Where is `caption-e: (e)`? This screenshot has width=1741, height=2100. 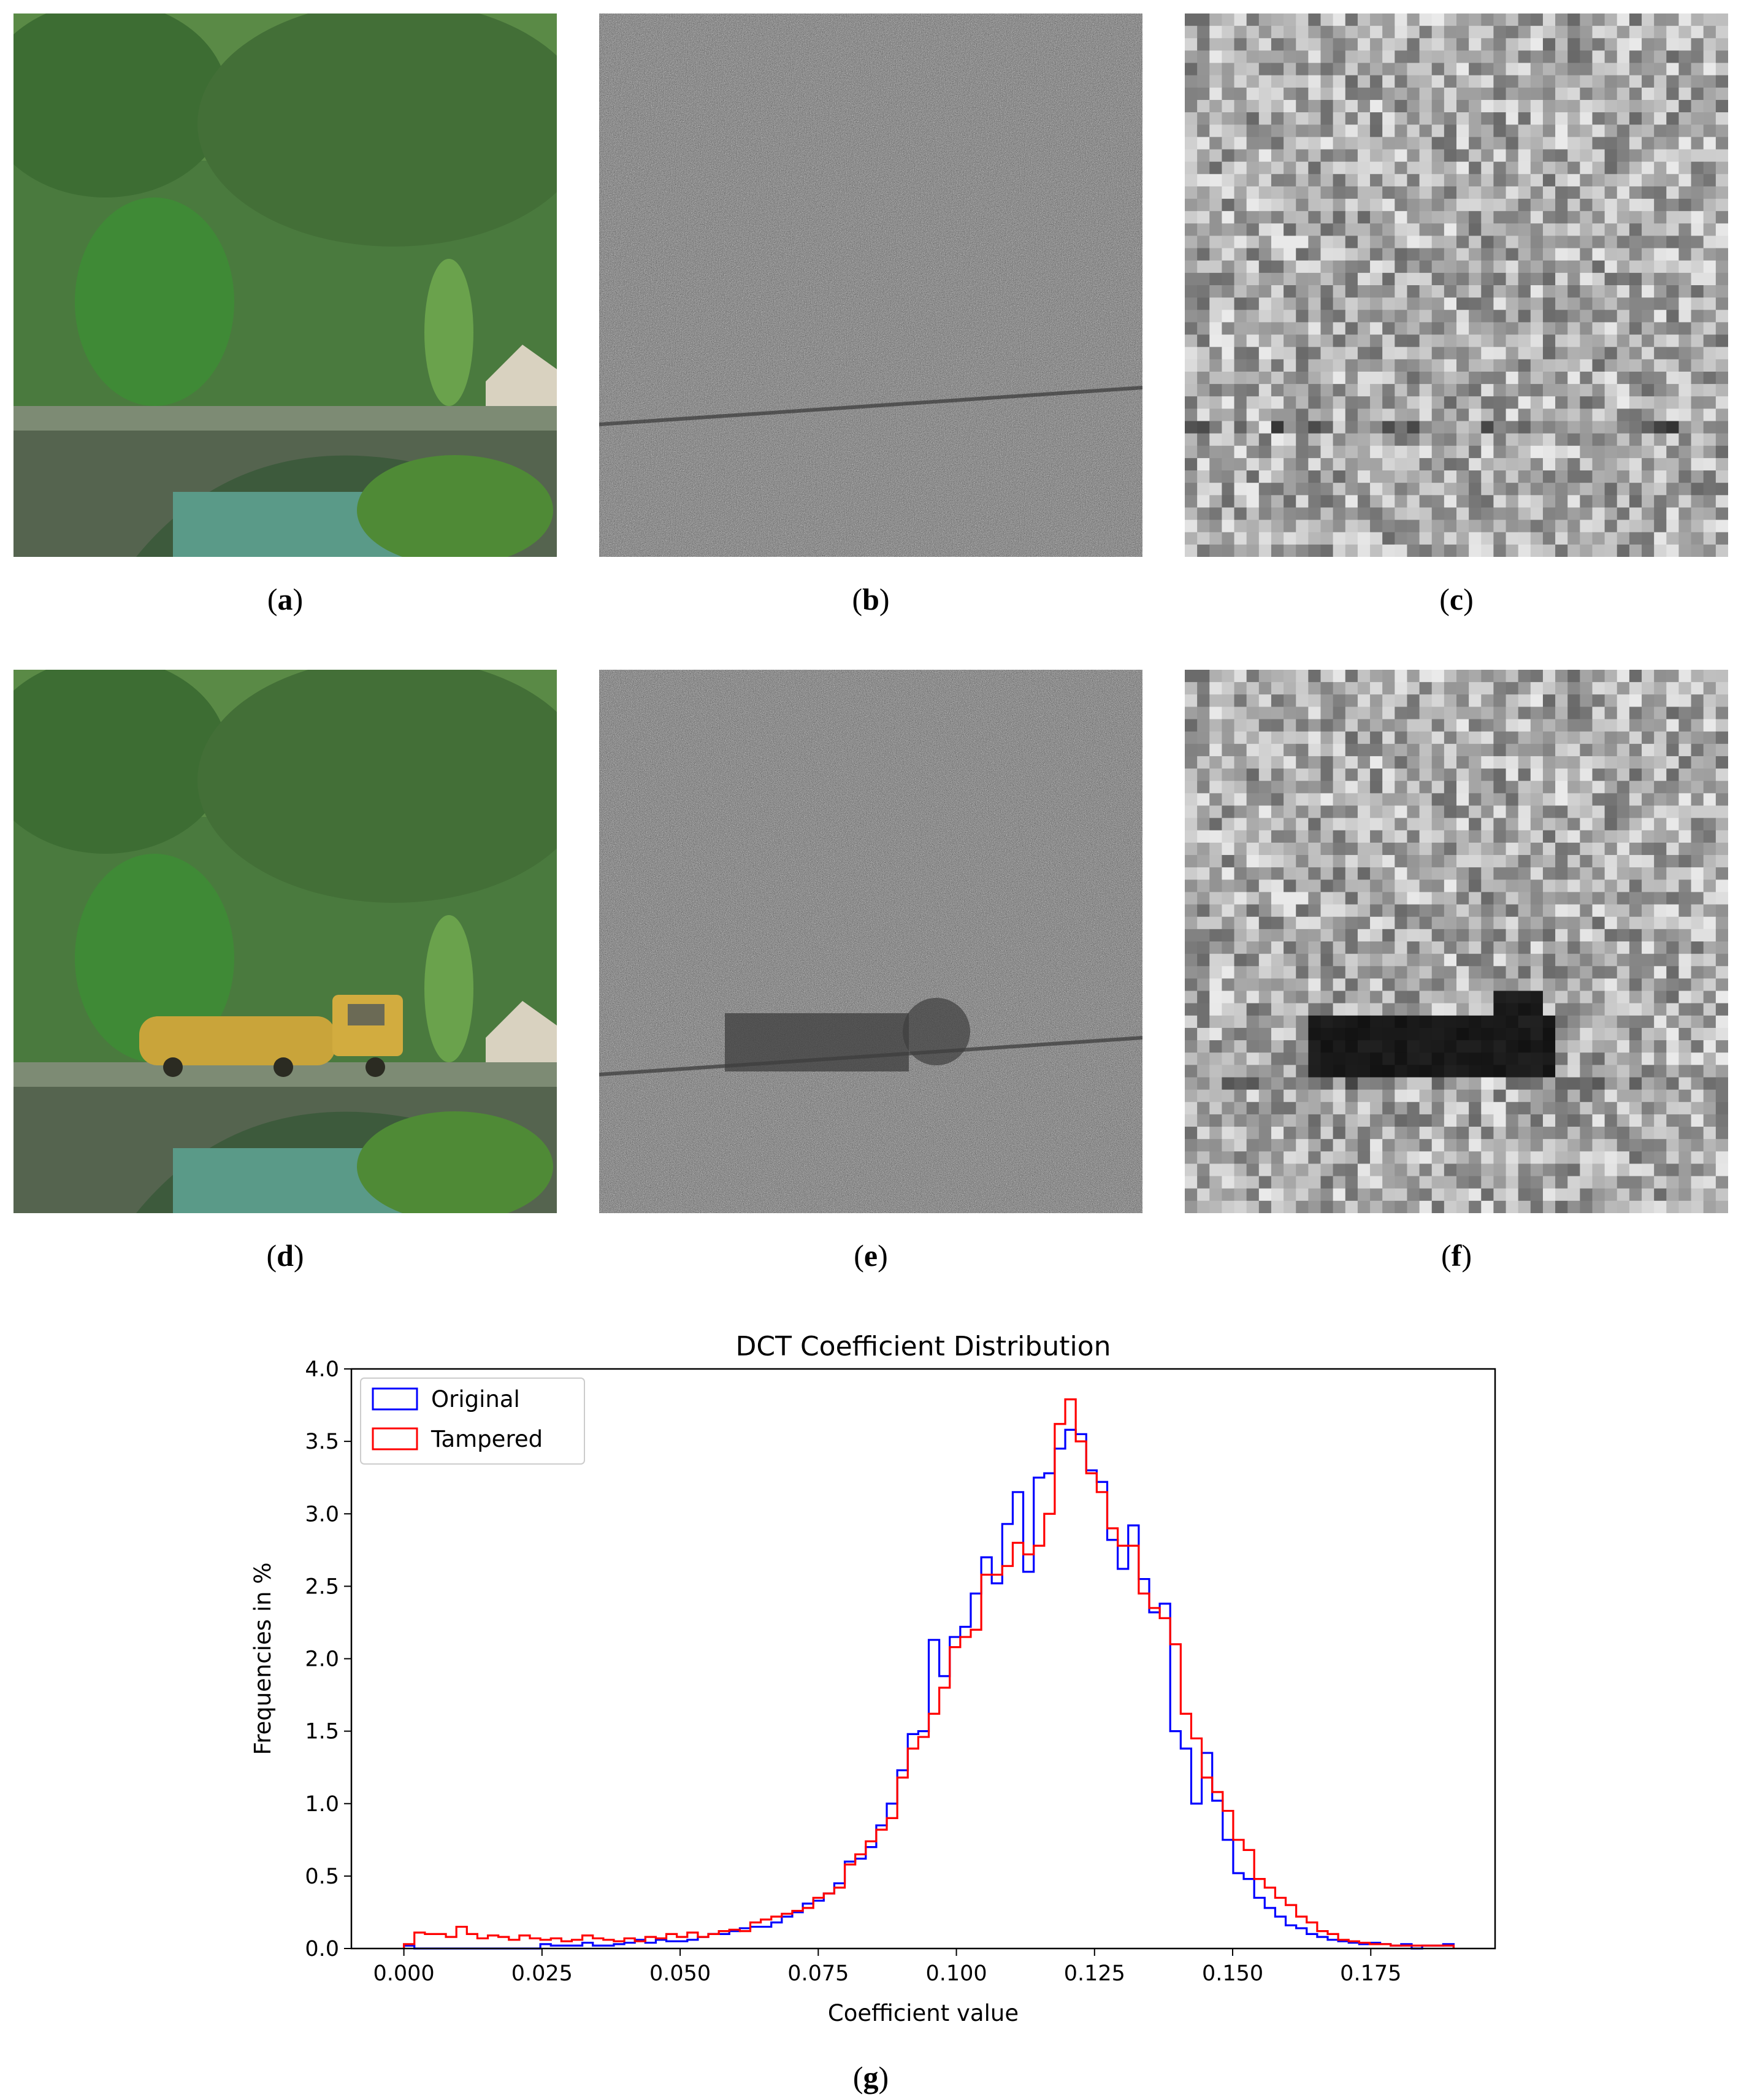 caption-e: (e) is located at coordinates (871, 1255).